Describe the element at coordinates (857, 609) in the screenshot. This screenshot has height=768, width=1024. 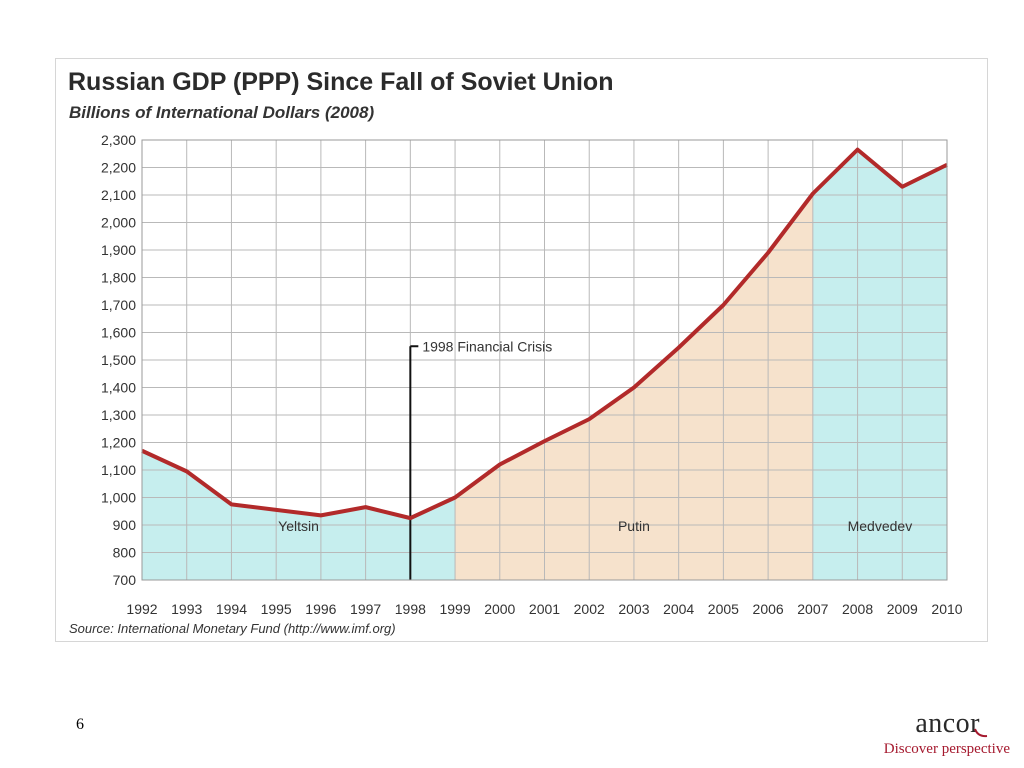
I see `x-tick-label: 2008` at that location.